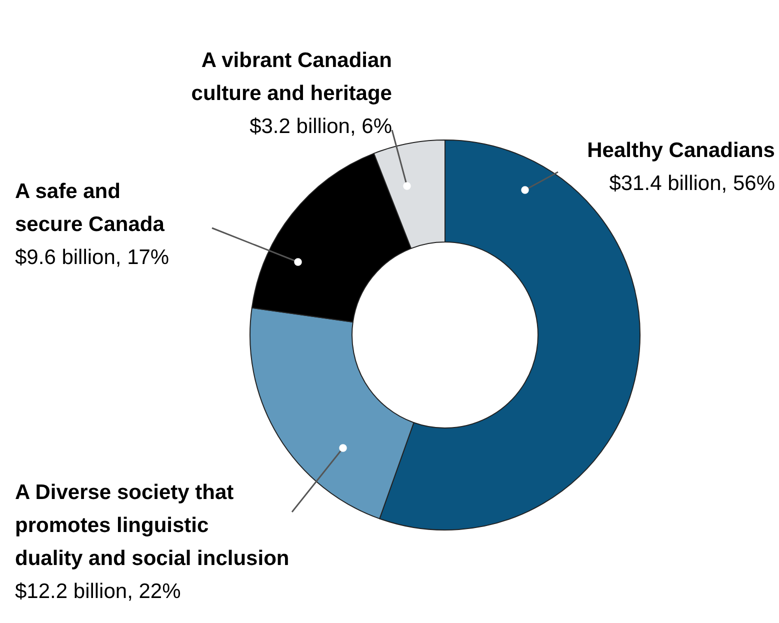 This screenshot has width=779, height=623. What do you see at coordinates (152, 525) in the screenshot?
I see `slice-label: A Diverse society that promotes linguistic duality and social inclusion` at bounding box center [152, 525].